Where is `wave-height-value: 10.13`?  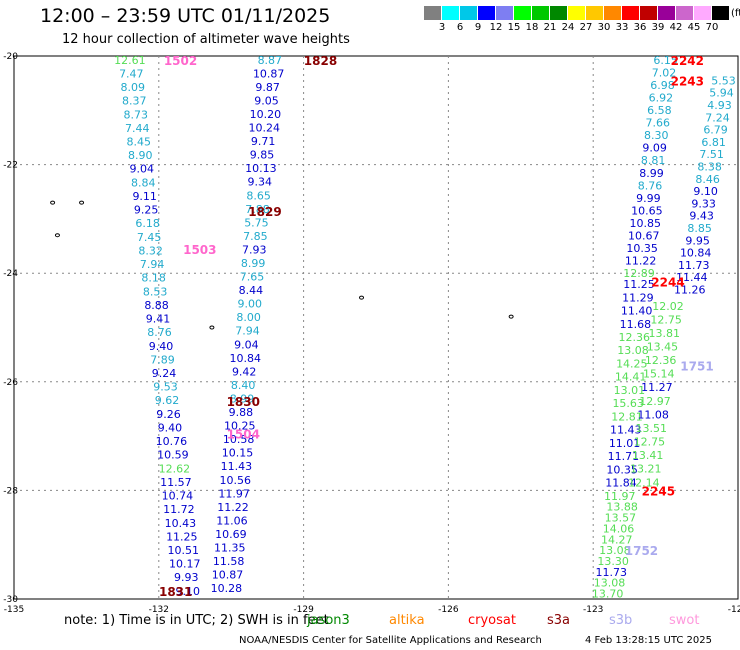 wave-height-value: 10.13 is located at coordinates (261, 168).